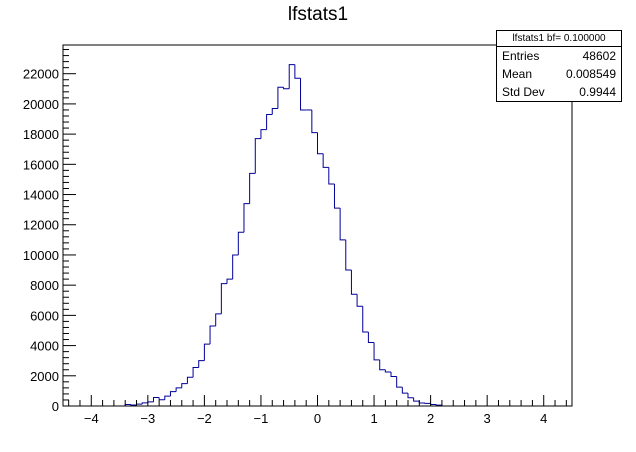 The width and height of the screenshot is (636, 452). Describe the element at coordinates (590, 74) in the screenshot. I see `stats-value: 0.008549` at that location.